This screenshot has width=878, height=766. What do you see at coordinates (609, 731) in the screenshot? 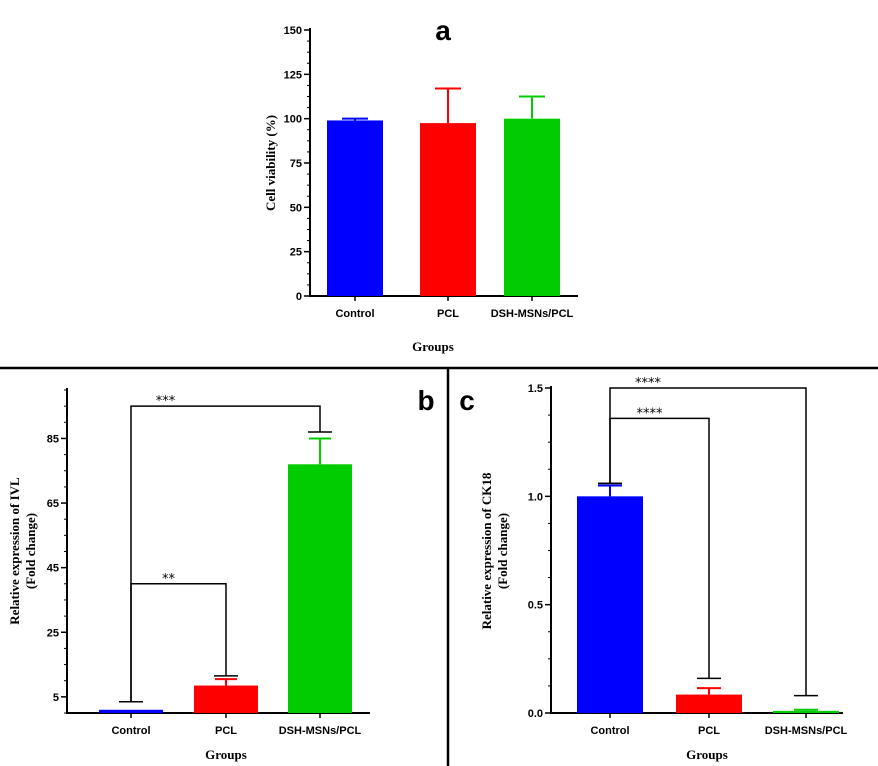
I see `panel-c-category-label-control: Control` at bounding box center [609, 731].